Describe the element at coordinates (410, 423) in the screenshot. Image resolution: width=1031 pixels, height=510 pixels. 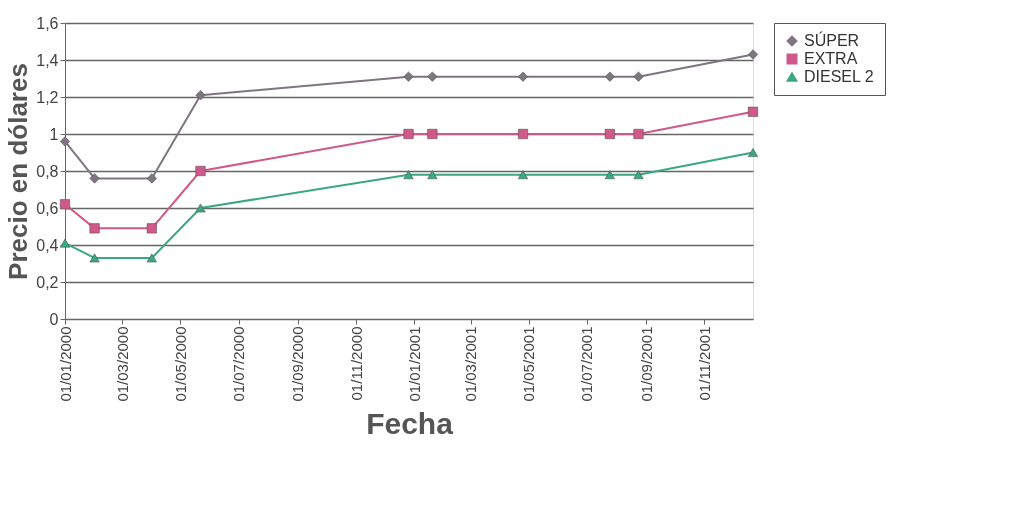
I see `x-axis-title: Fecha` at that location.